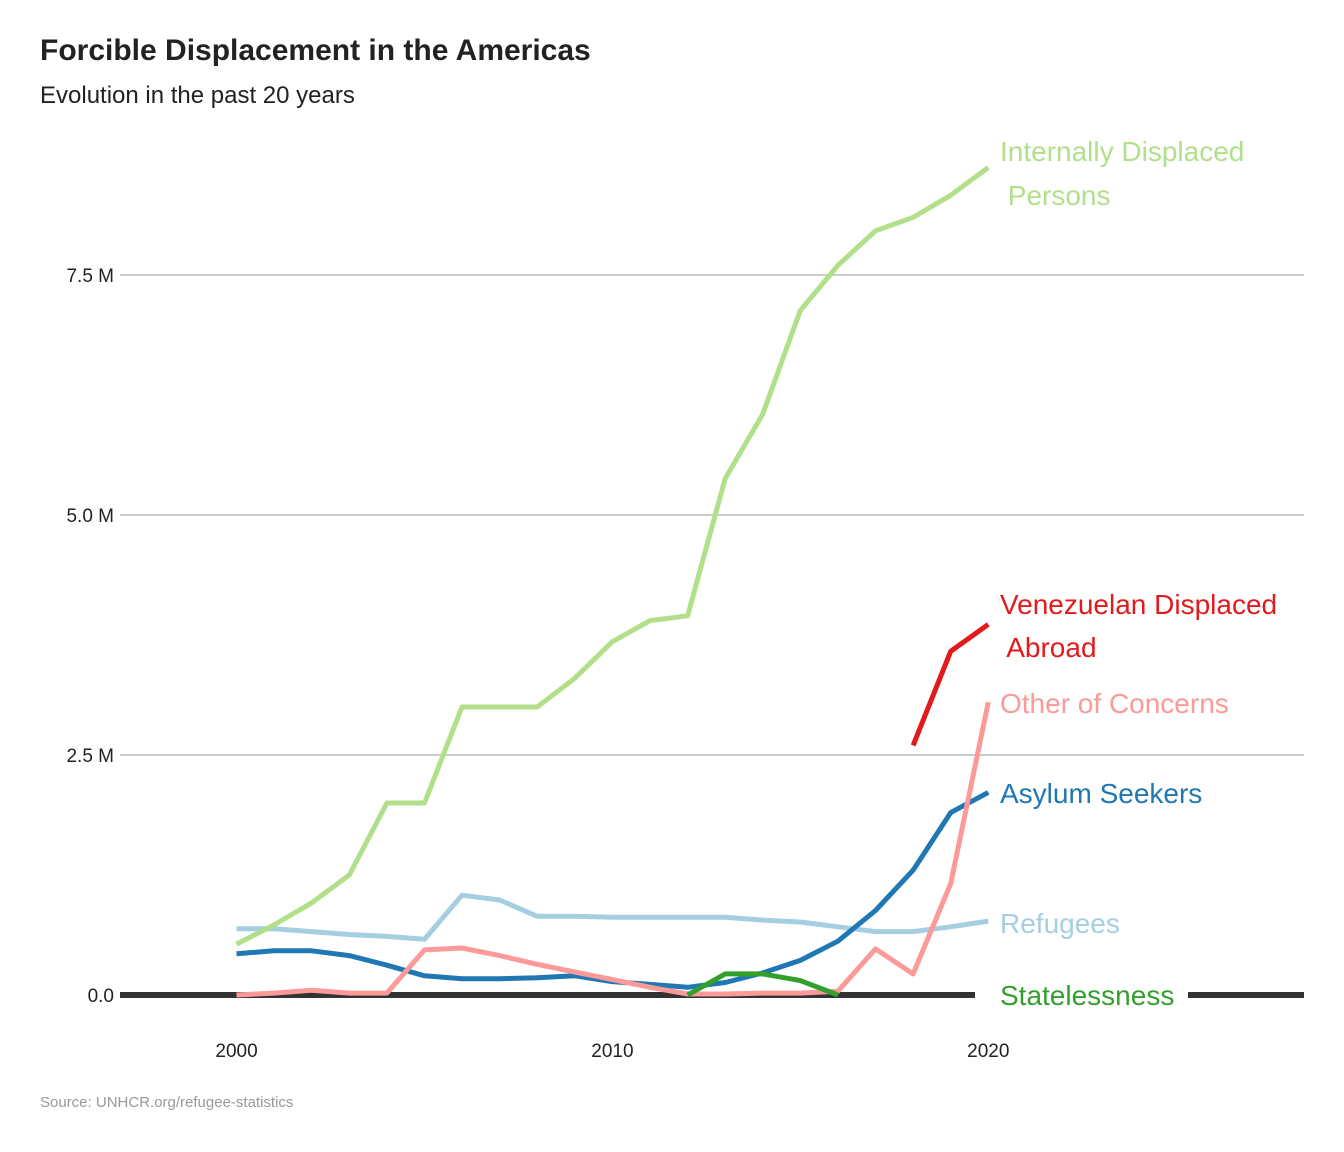 This screenshot has height=1152, width=1344. What do you see at coordinates (762, 984) in the screenshot?
I see `series-line-stateless` at bounding box center [762, 984].